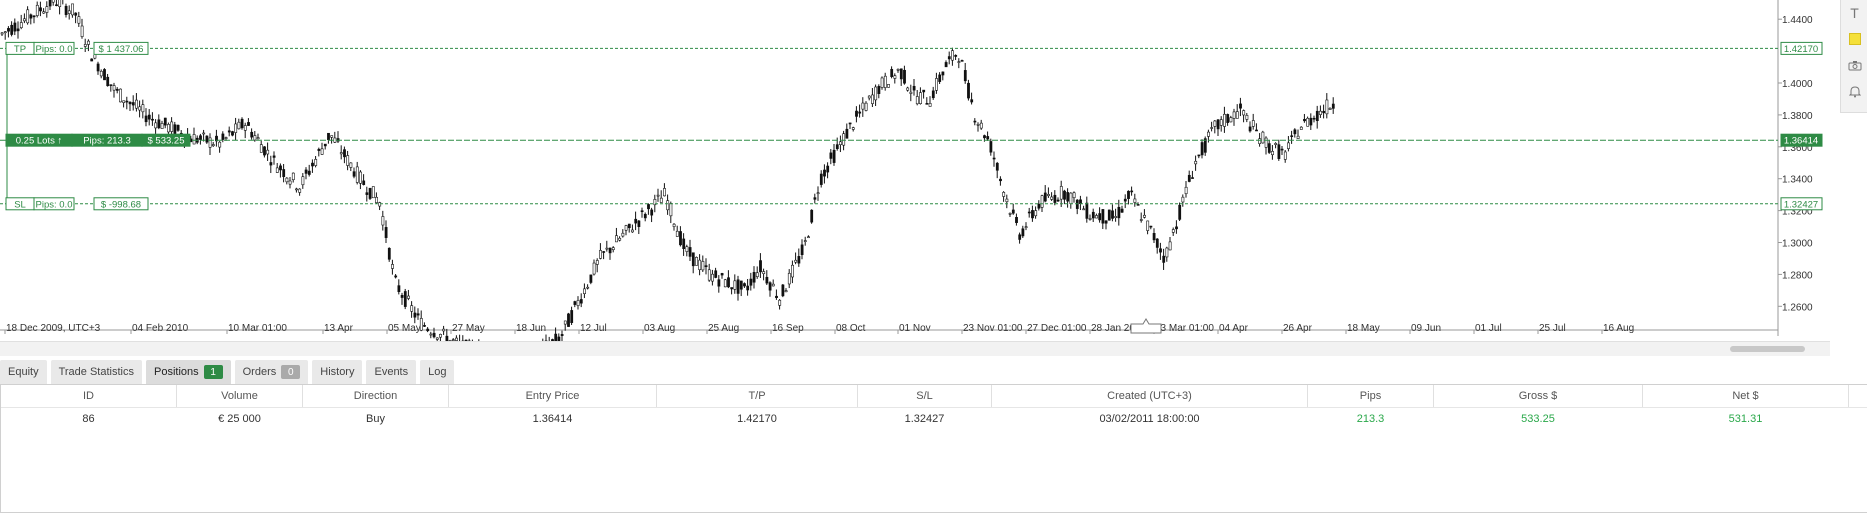 Image resolution: width=1867 pixels, height=513 pixels. Describe the element at coordinates (757, 396) in the screenshot. I see `col-header-tp: T/P` at that location.